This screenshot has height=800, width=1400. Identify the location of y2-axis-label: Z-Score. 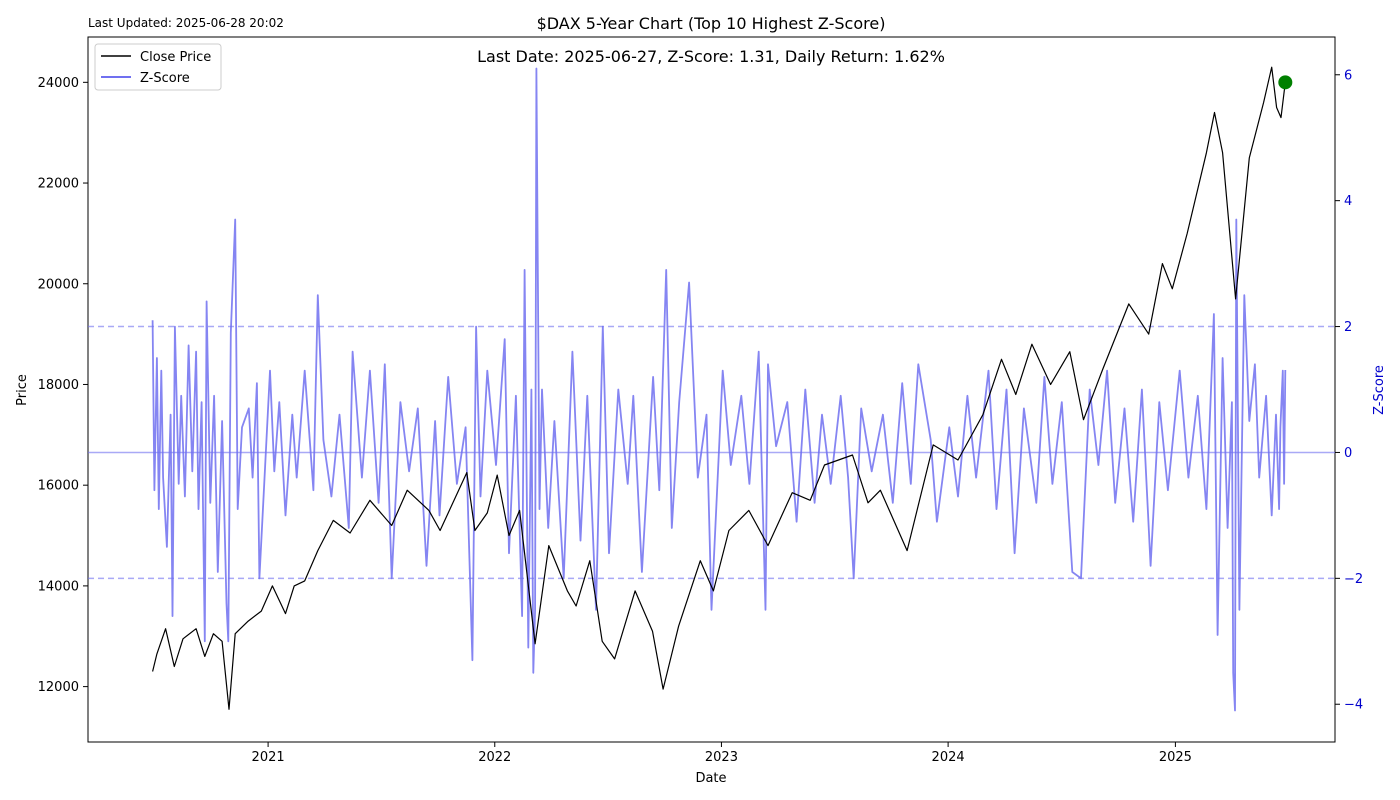
(1379, 390).